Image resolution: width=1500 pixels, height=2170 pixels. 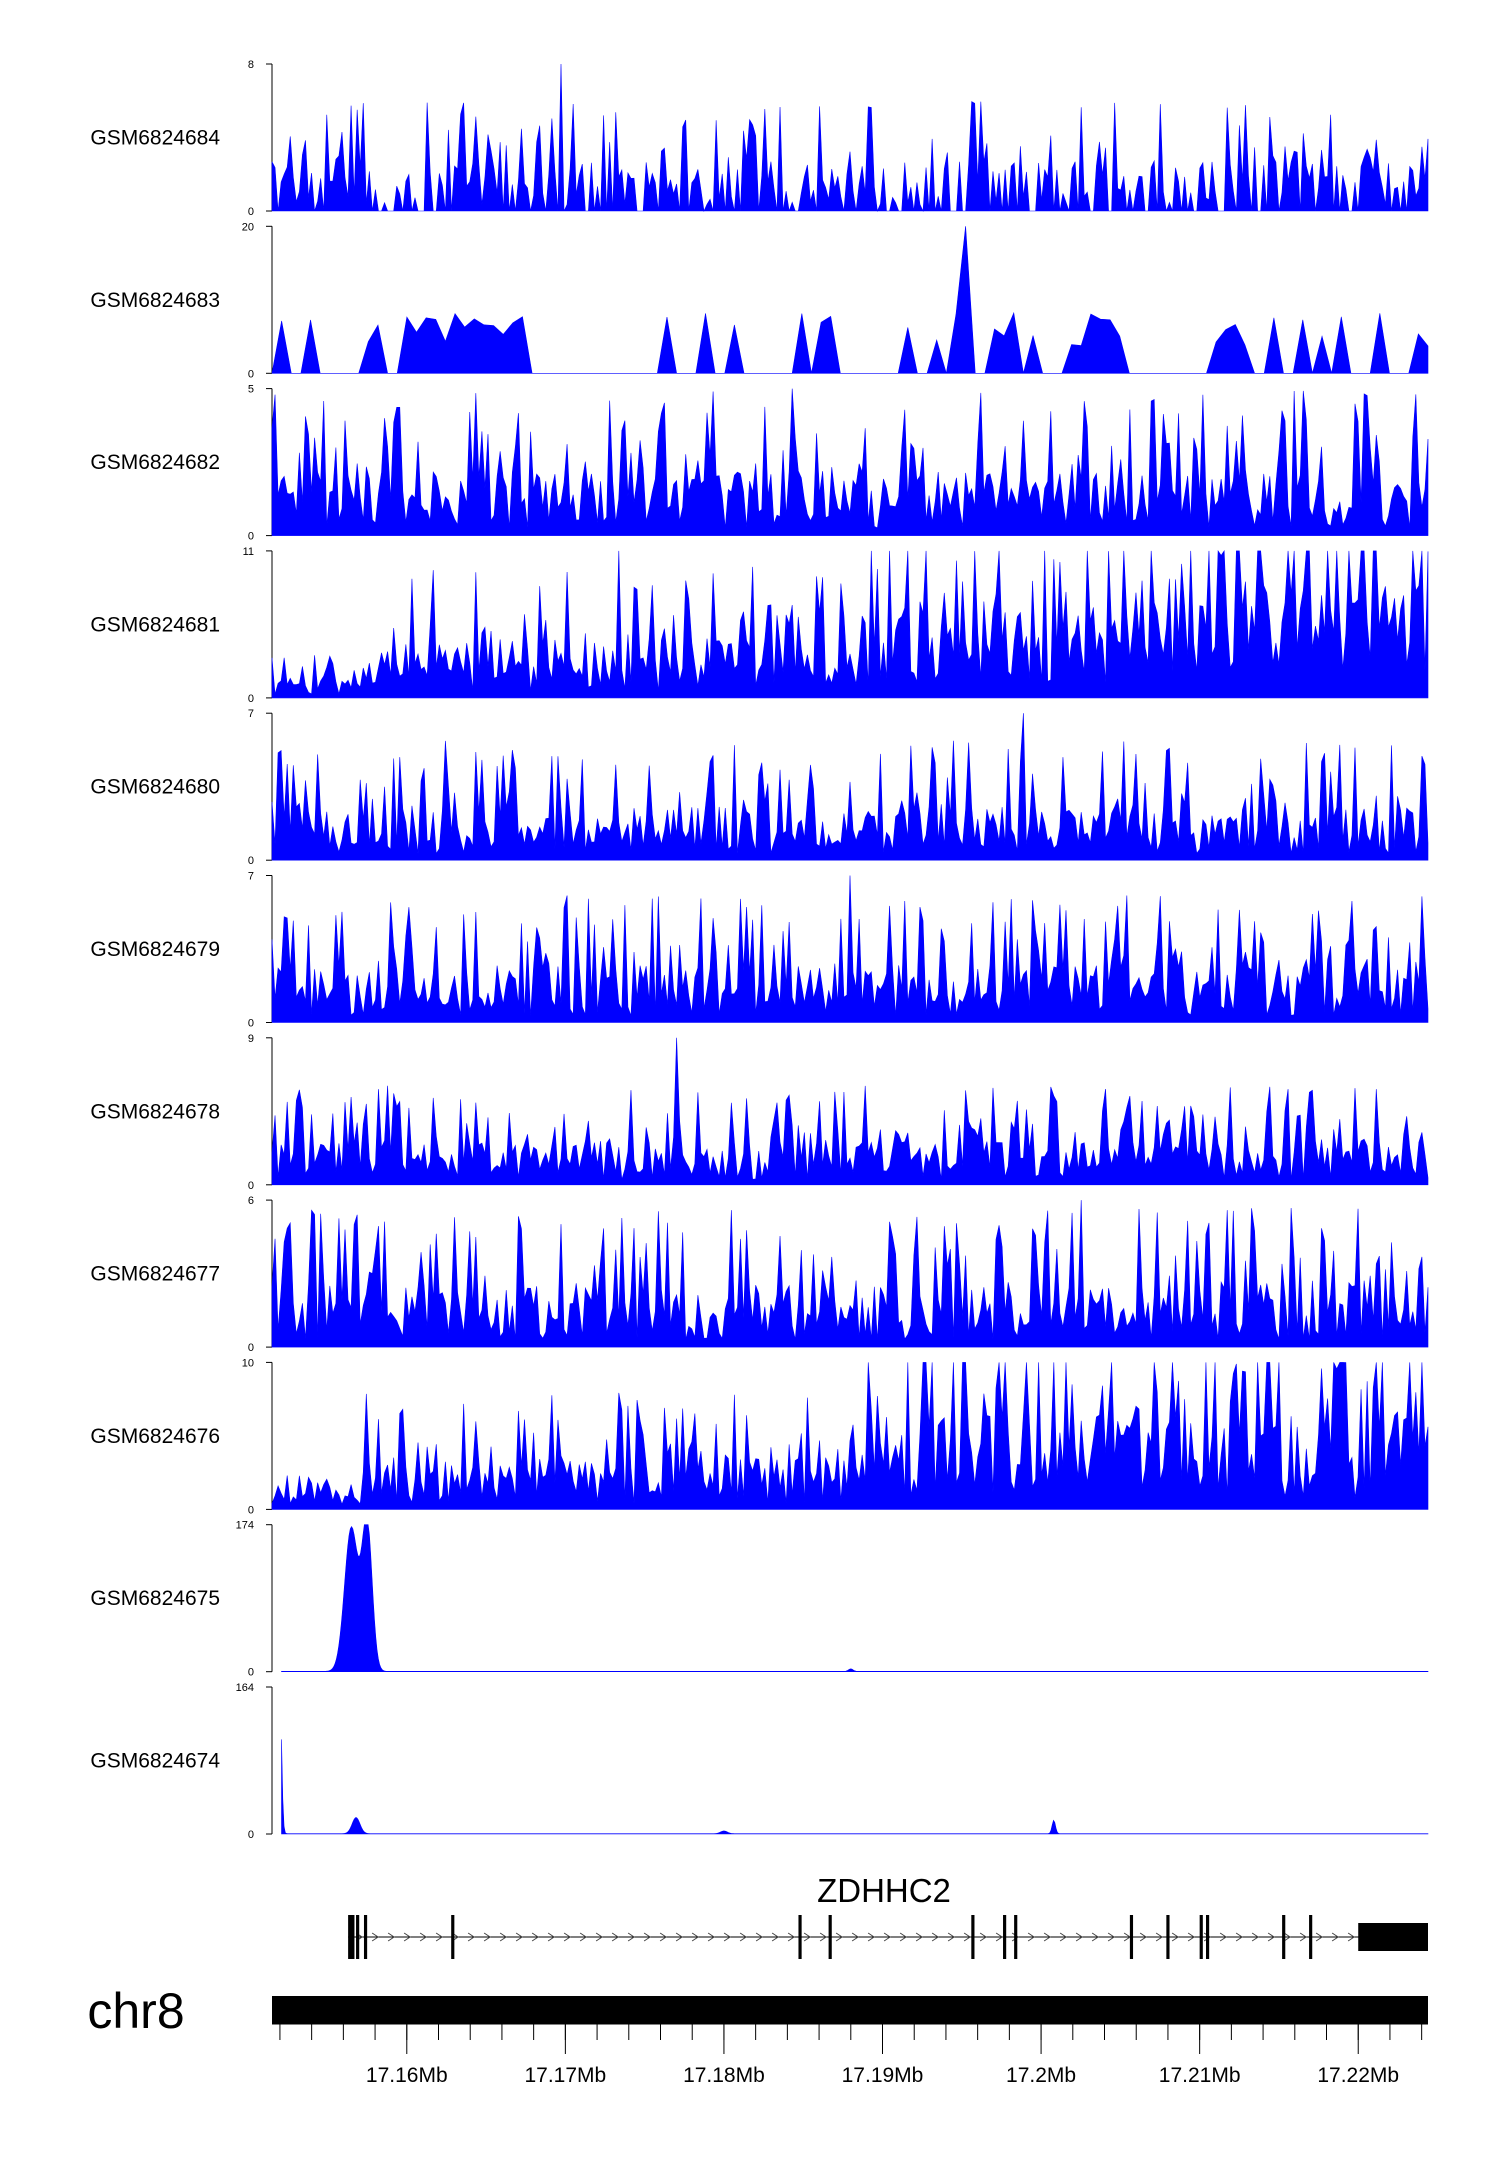 I want to click on chromosome-track: chr8, so click(x=757, y=2011).